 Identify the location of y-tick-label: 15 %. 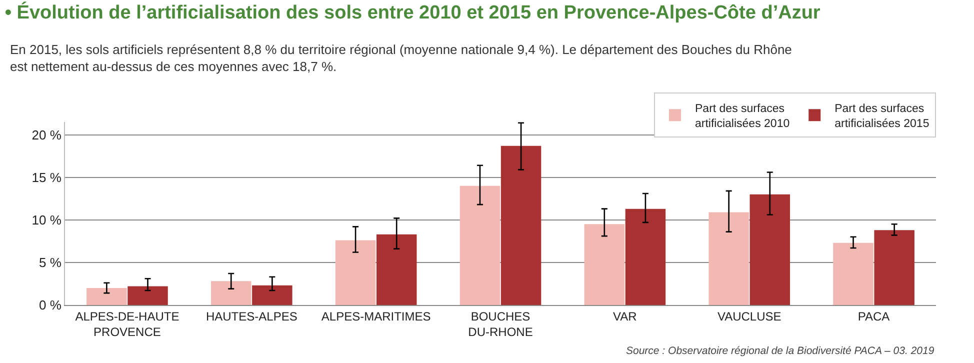
(47, 177).